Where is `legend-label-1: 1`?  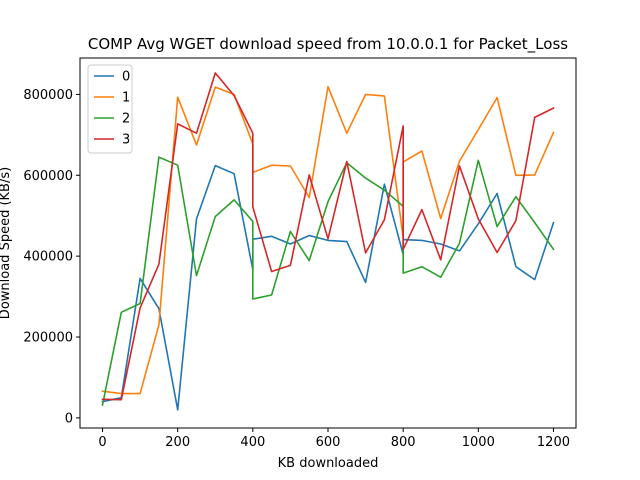
legend-label-1: 1 is located at coordinates (126, 98).